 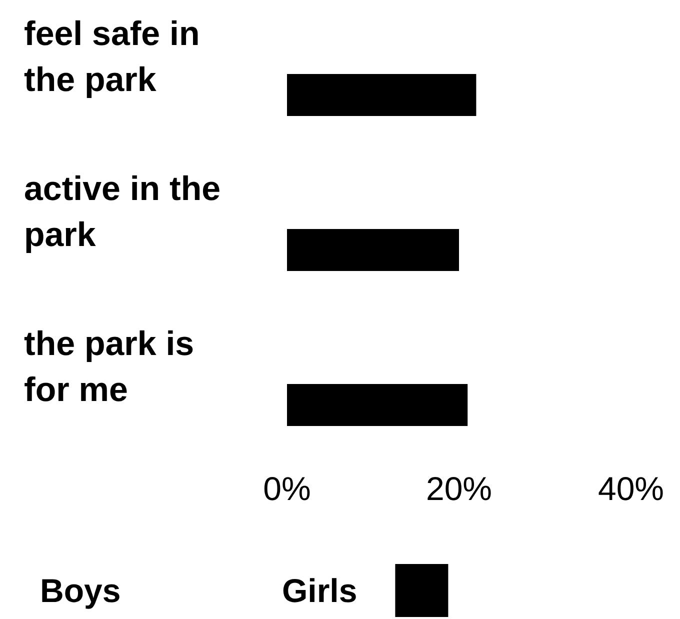 I want to click on text: Boys, so click(x=80, y=590).